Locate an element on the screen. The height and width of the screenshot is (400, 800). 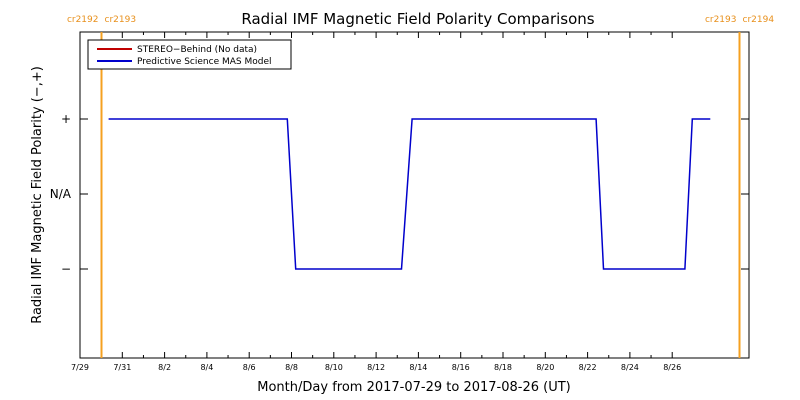
x-tick-label: 8/12 is located at coordinates (376, 367).